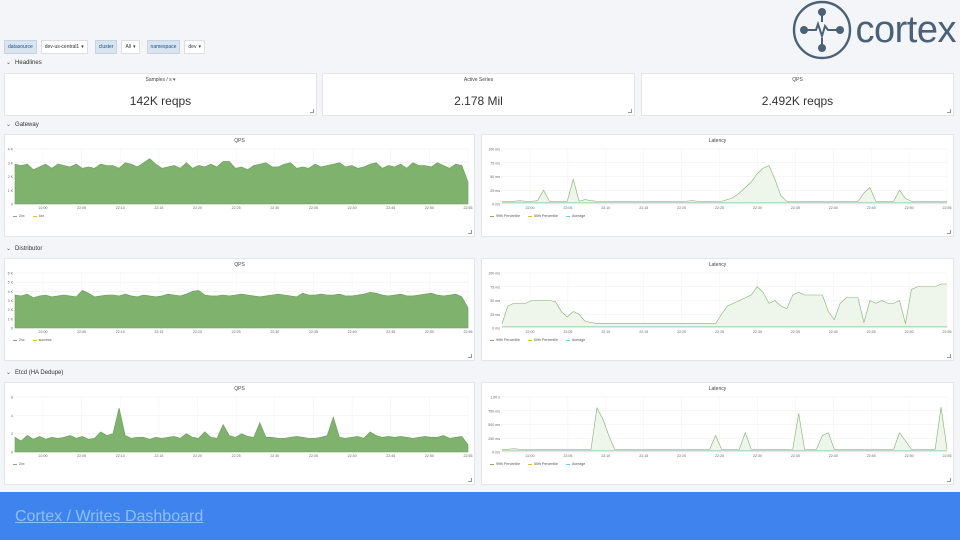 The image size is (960, 540). I want to click on row-etcd: ⌄ Etcd (HA Dedupe), so click(35, 373).